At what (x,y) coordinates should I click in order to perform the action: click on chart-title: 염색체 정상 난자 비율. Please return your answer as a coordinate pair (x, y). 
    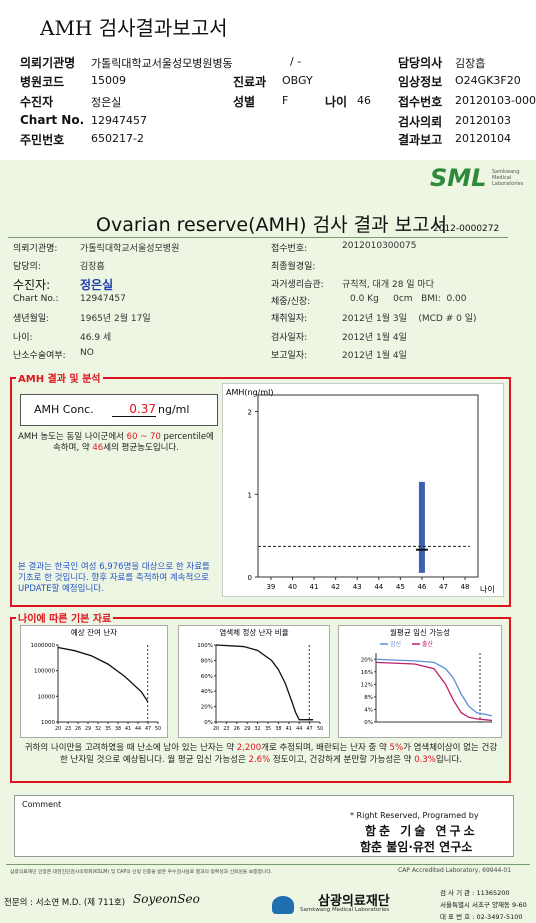
    Looking at the image, I should click on (253, 632).